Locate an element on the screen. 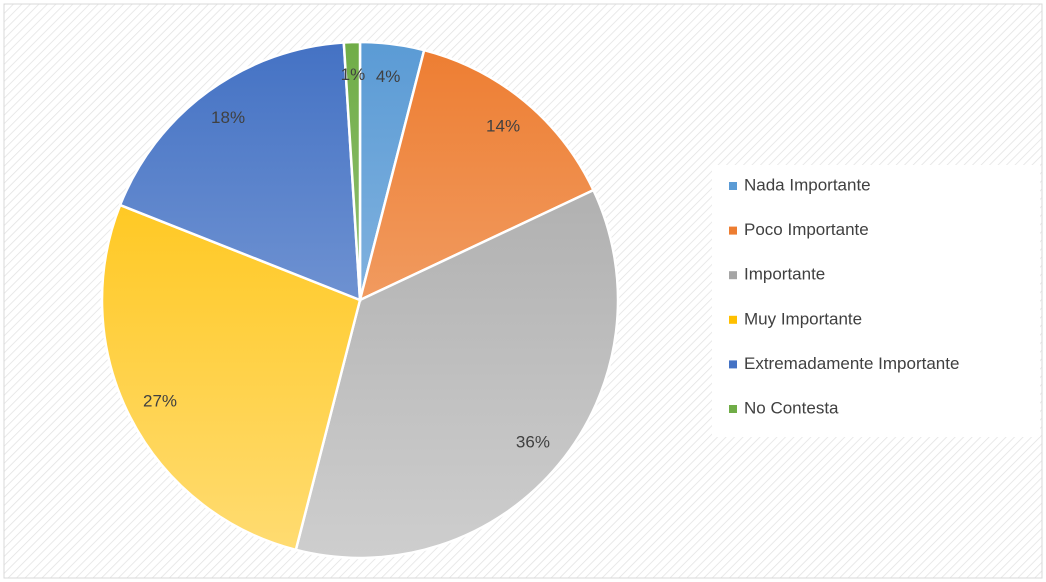 The width and height of the screenshot is (1046, 582). legend-label: No Contesta is located at coordinates (791, 407).